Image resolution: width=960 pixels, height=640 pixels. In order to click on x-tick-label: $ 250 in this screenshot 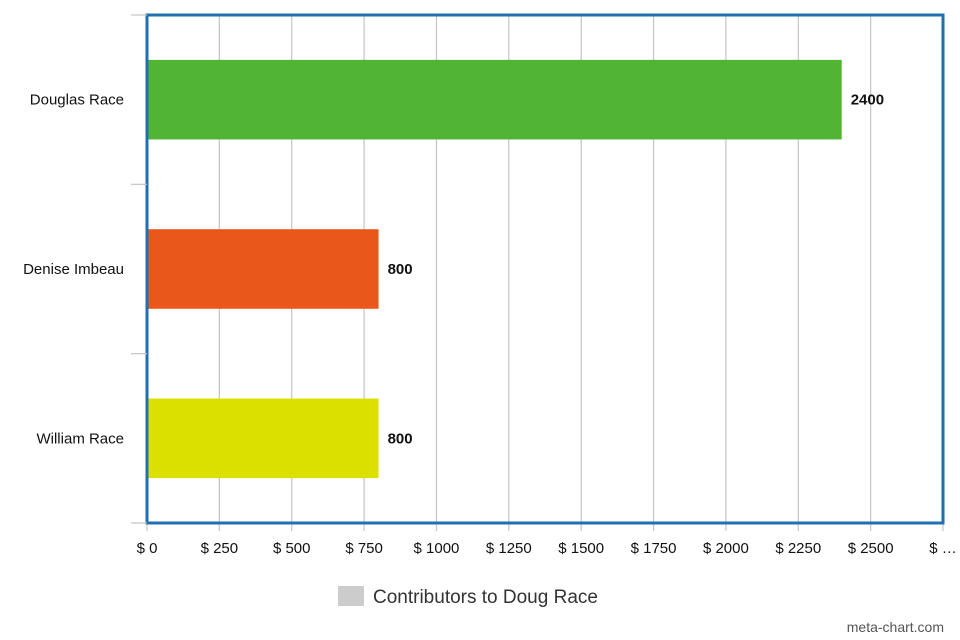, I will do `click(220, 548)`.